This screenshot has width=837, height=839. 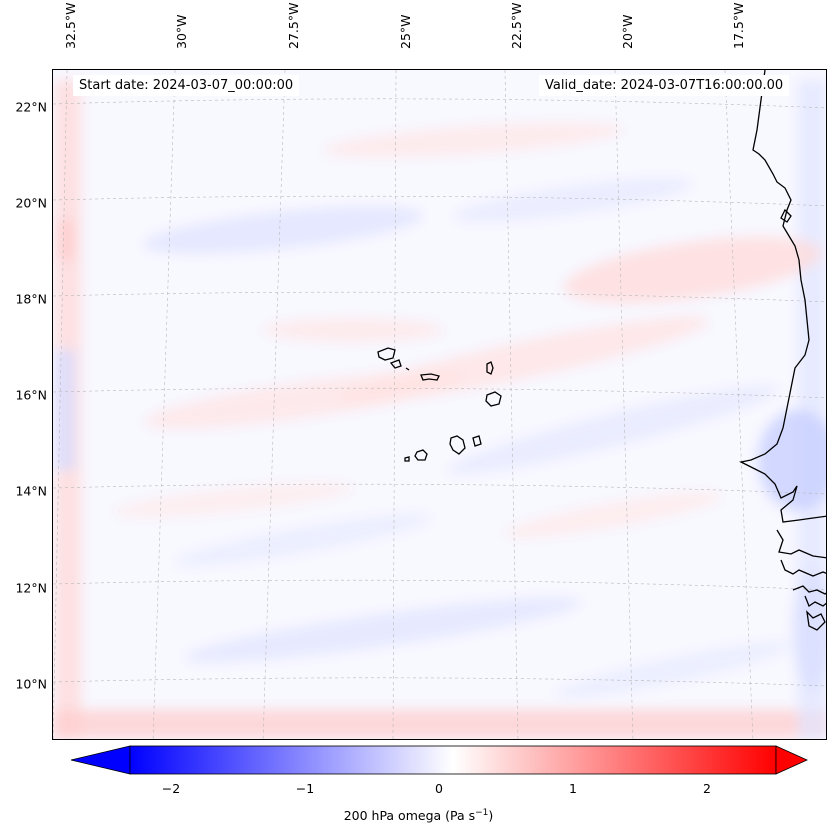 What do you see at coordinates (293, 25) in the screenshot?
I see `lon-label-27-5w: 27.5°W` at bounding box center [293, 25].